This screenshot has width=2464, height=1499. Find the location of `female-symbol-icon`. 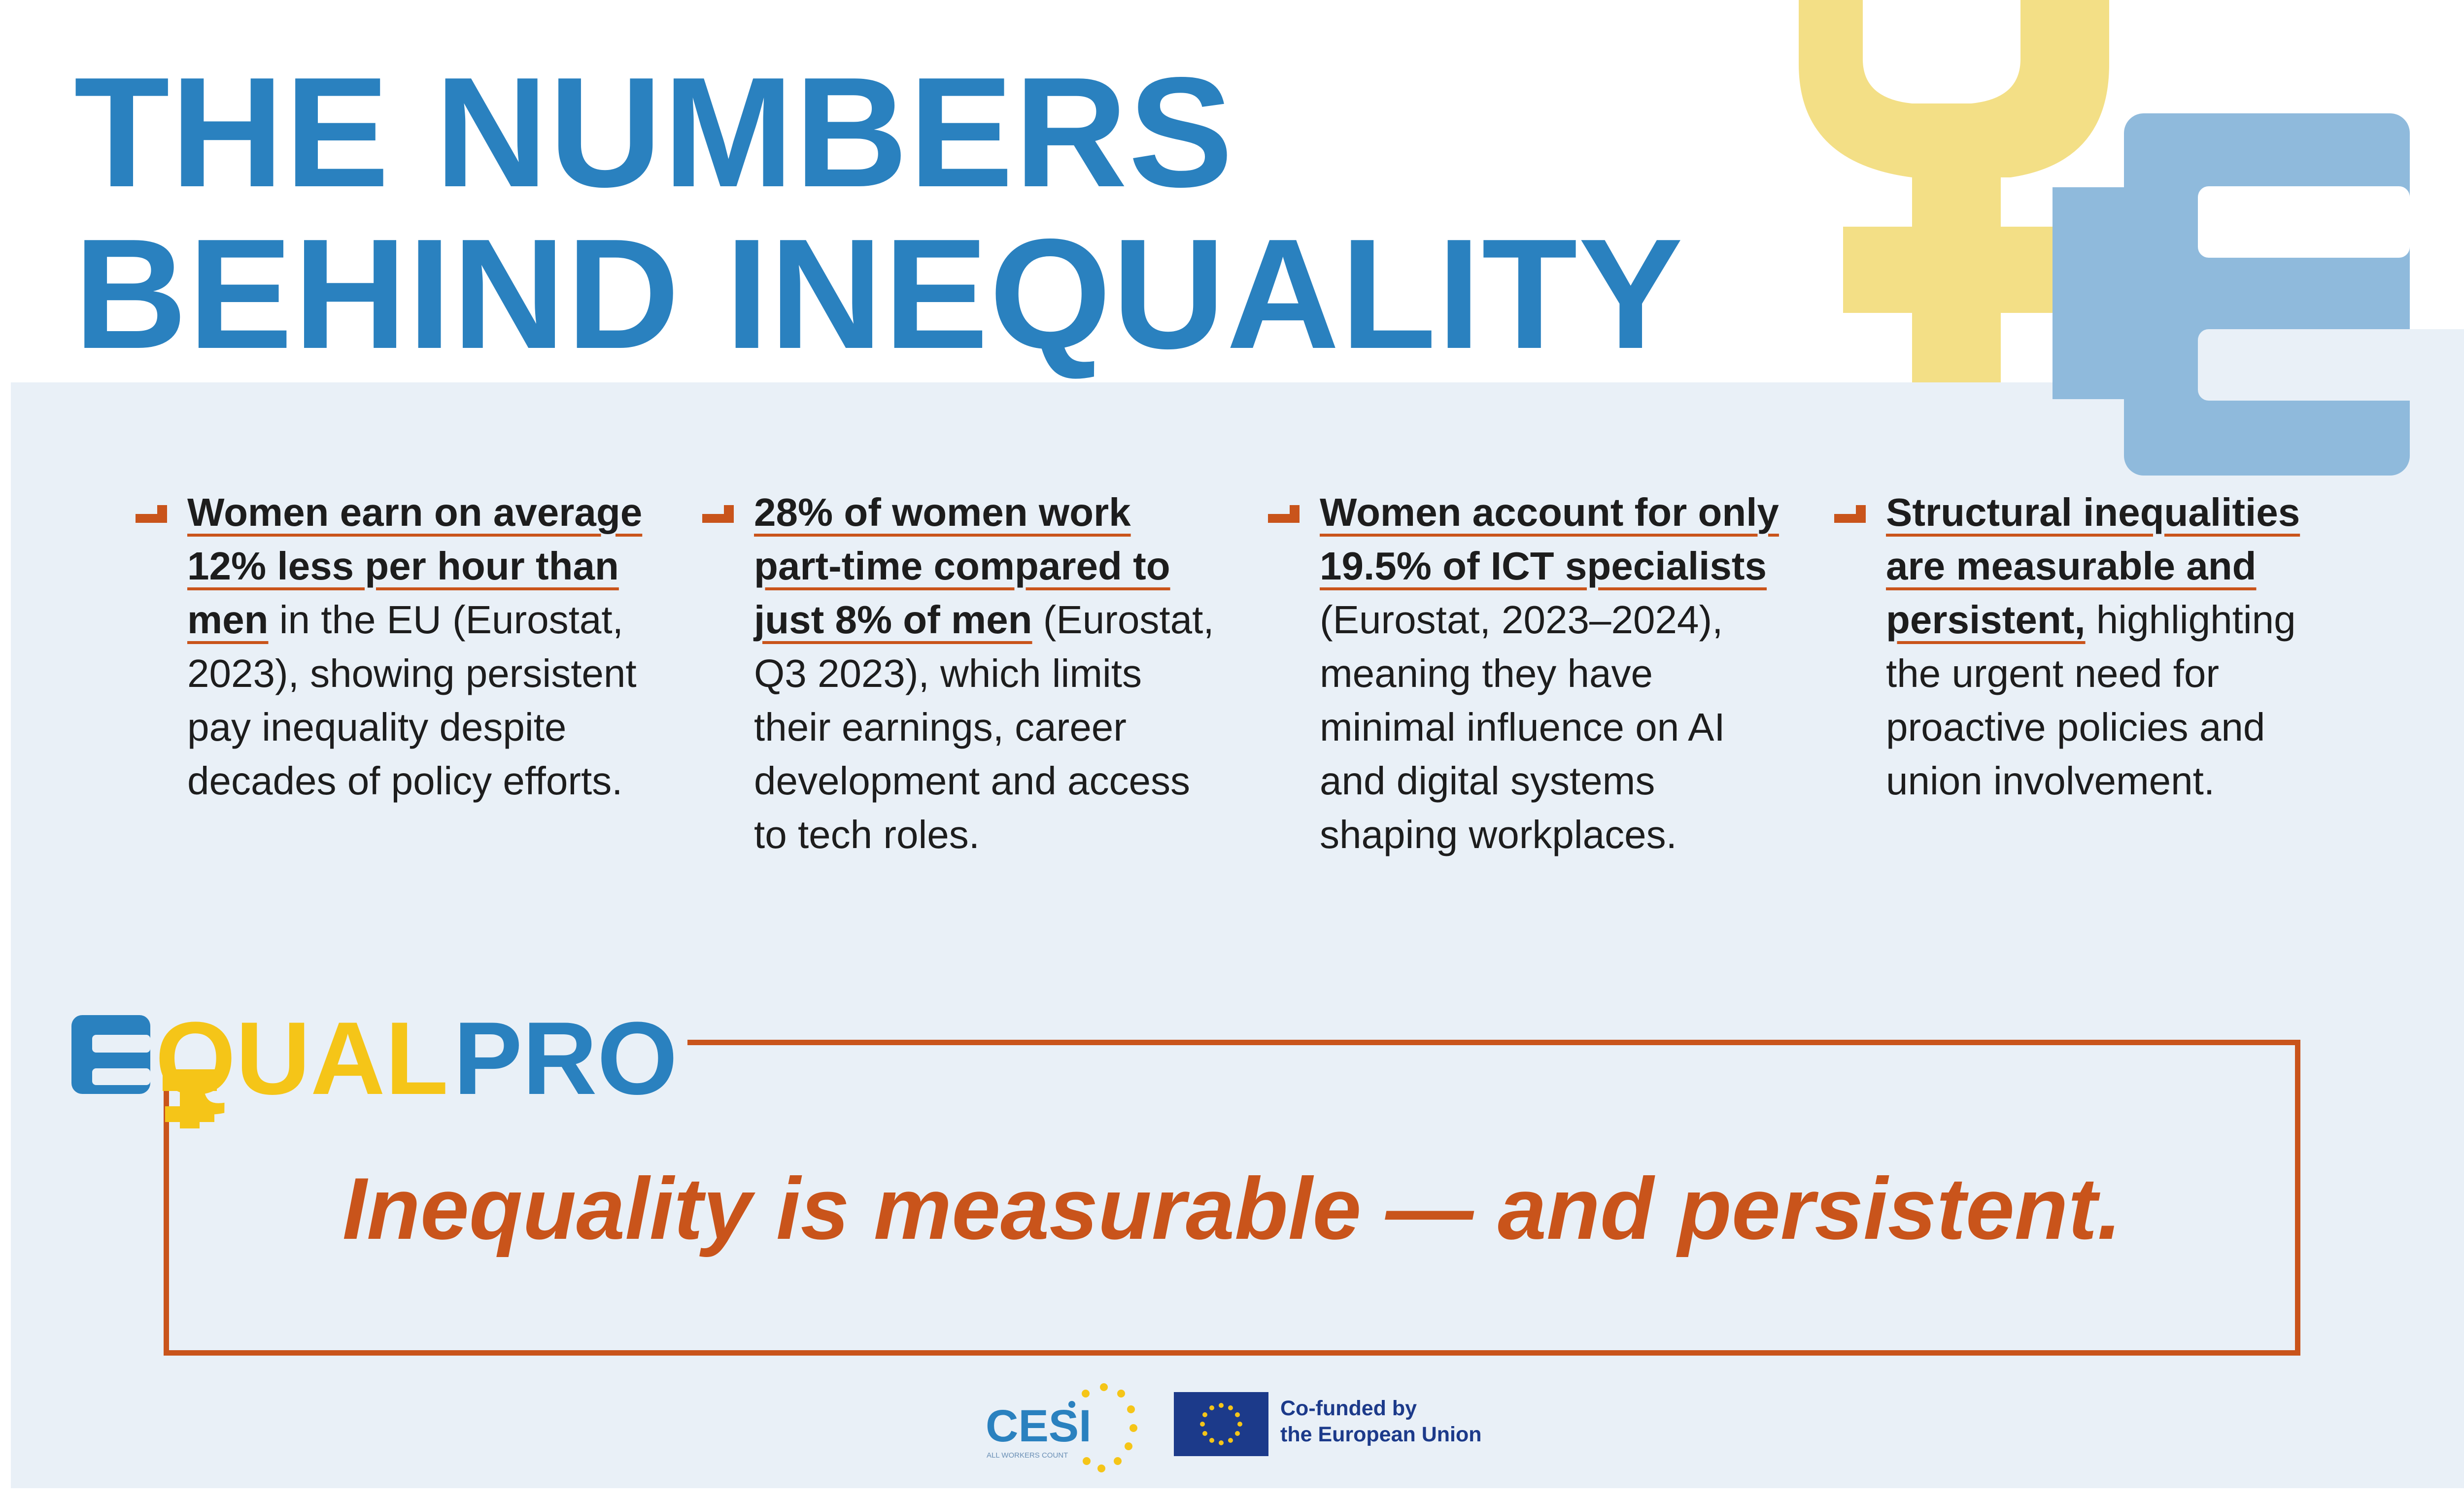

female-symbol-icon is located at coordinates (1954, 191).